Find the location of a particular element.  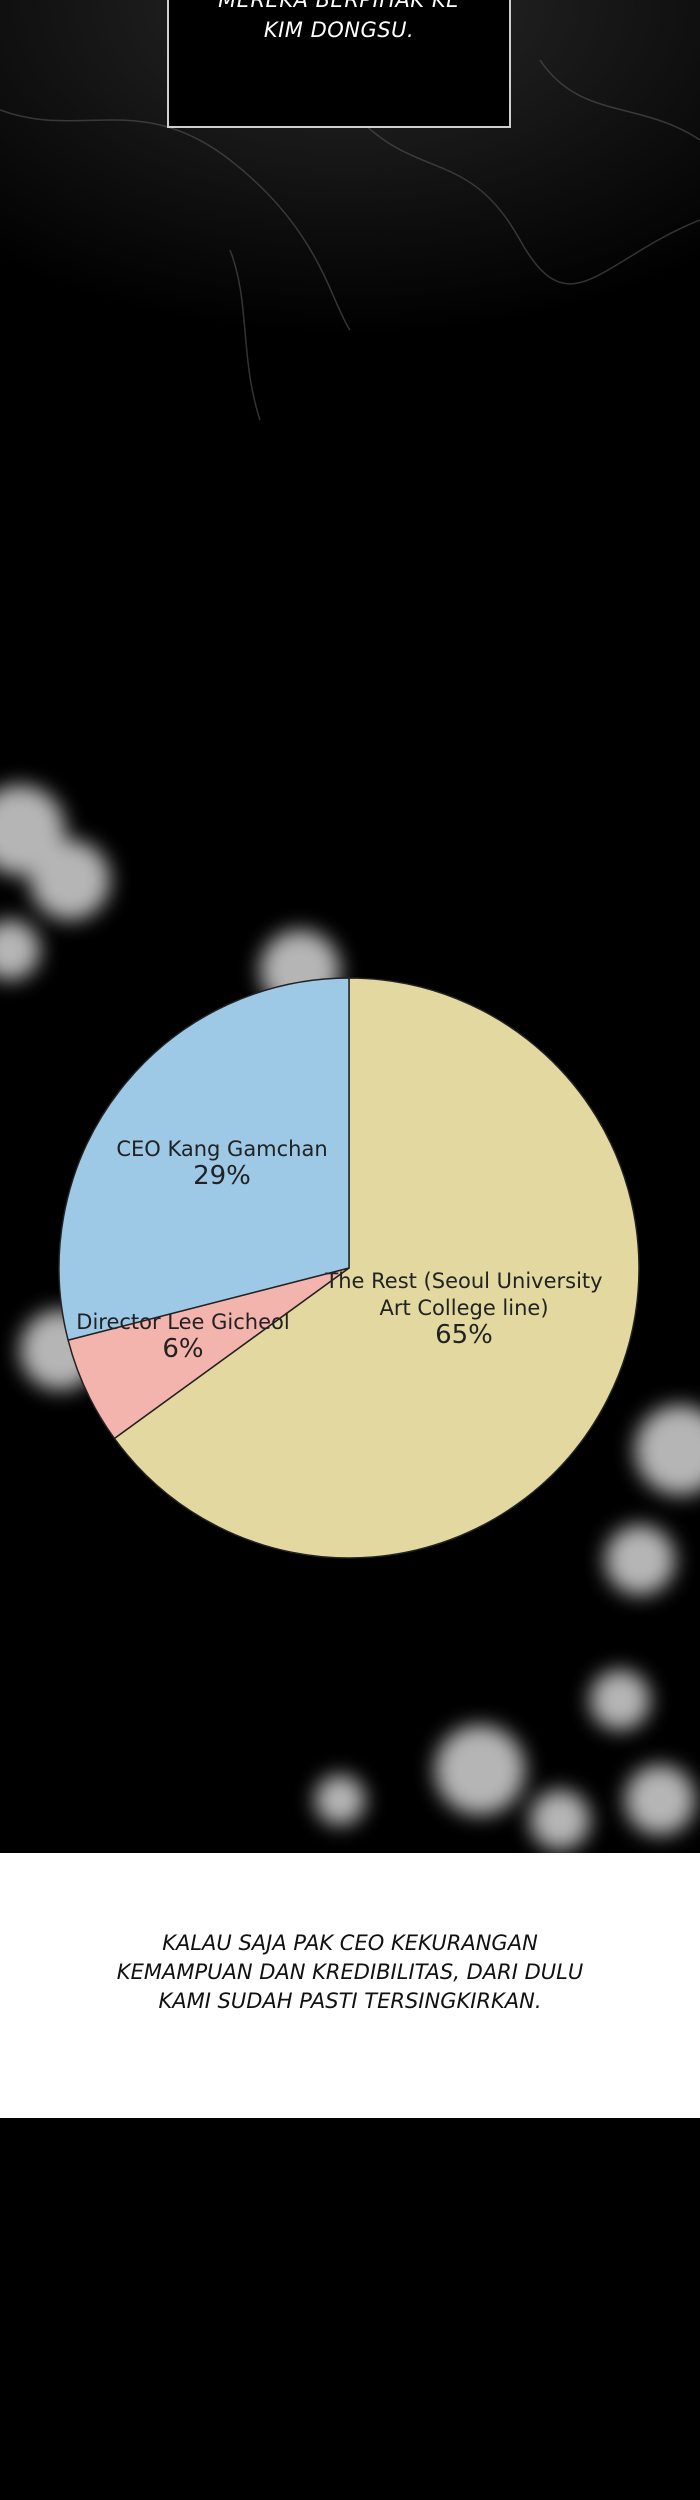

slice-label: Director Lee Gicheol 6% is located at coordinates (182, 1336).